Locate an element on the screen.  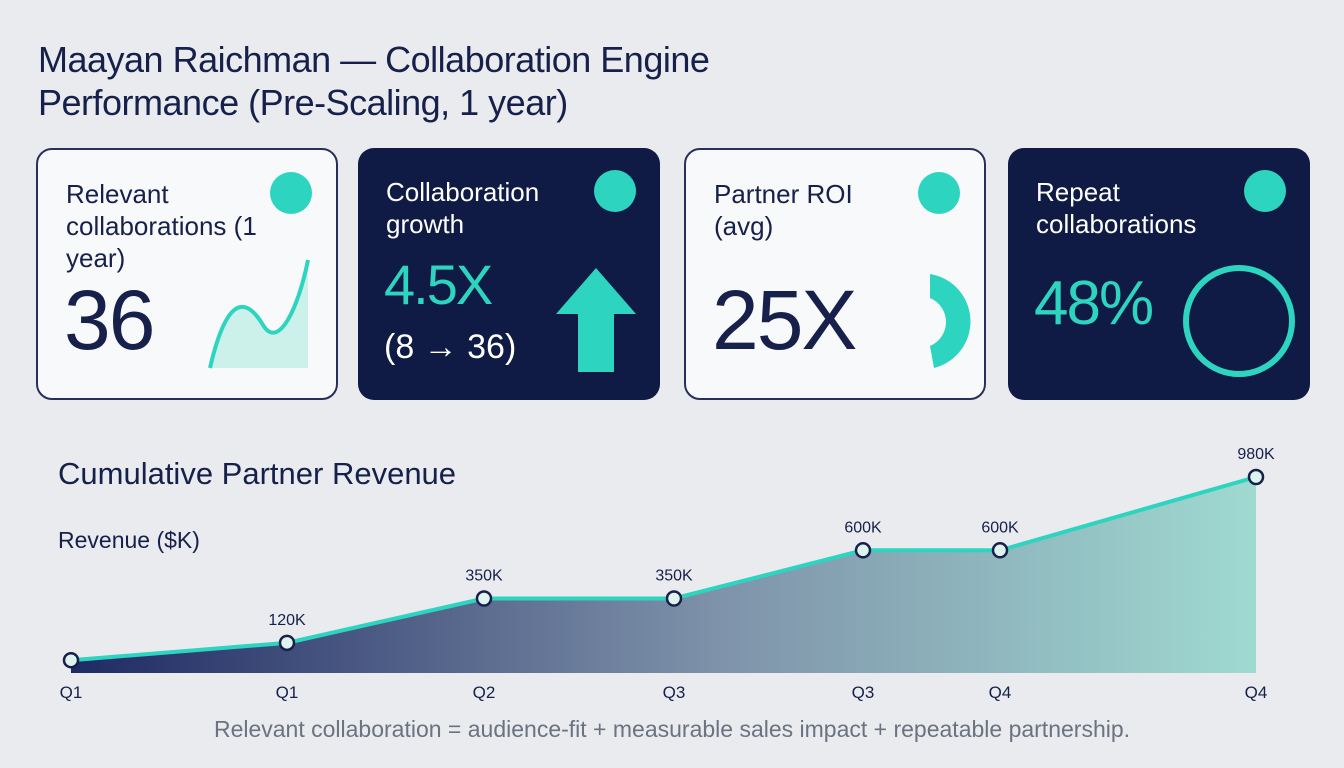
sparkline-icon is located at coordinates (259, 314).